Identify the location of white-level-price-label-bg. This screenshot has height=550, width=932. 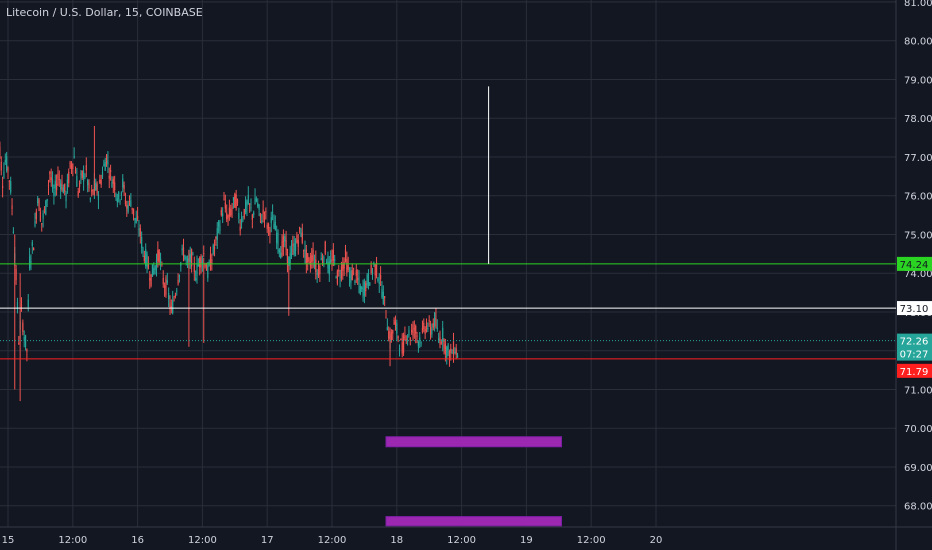
(914, 308).